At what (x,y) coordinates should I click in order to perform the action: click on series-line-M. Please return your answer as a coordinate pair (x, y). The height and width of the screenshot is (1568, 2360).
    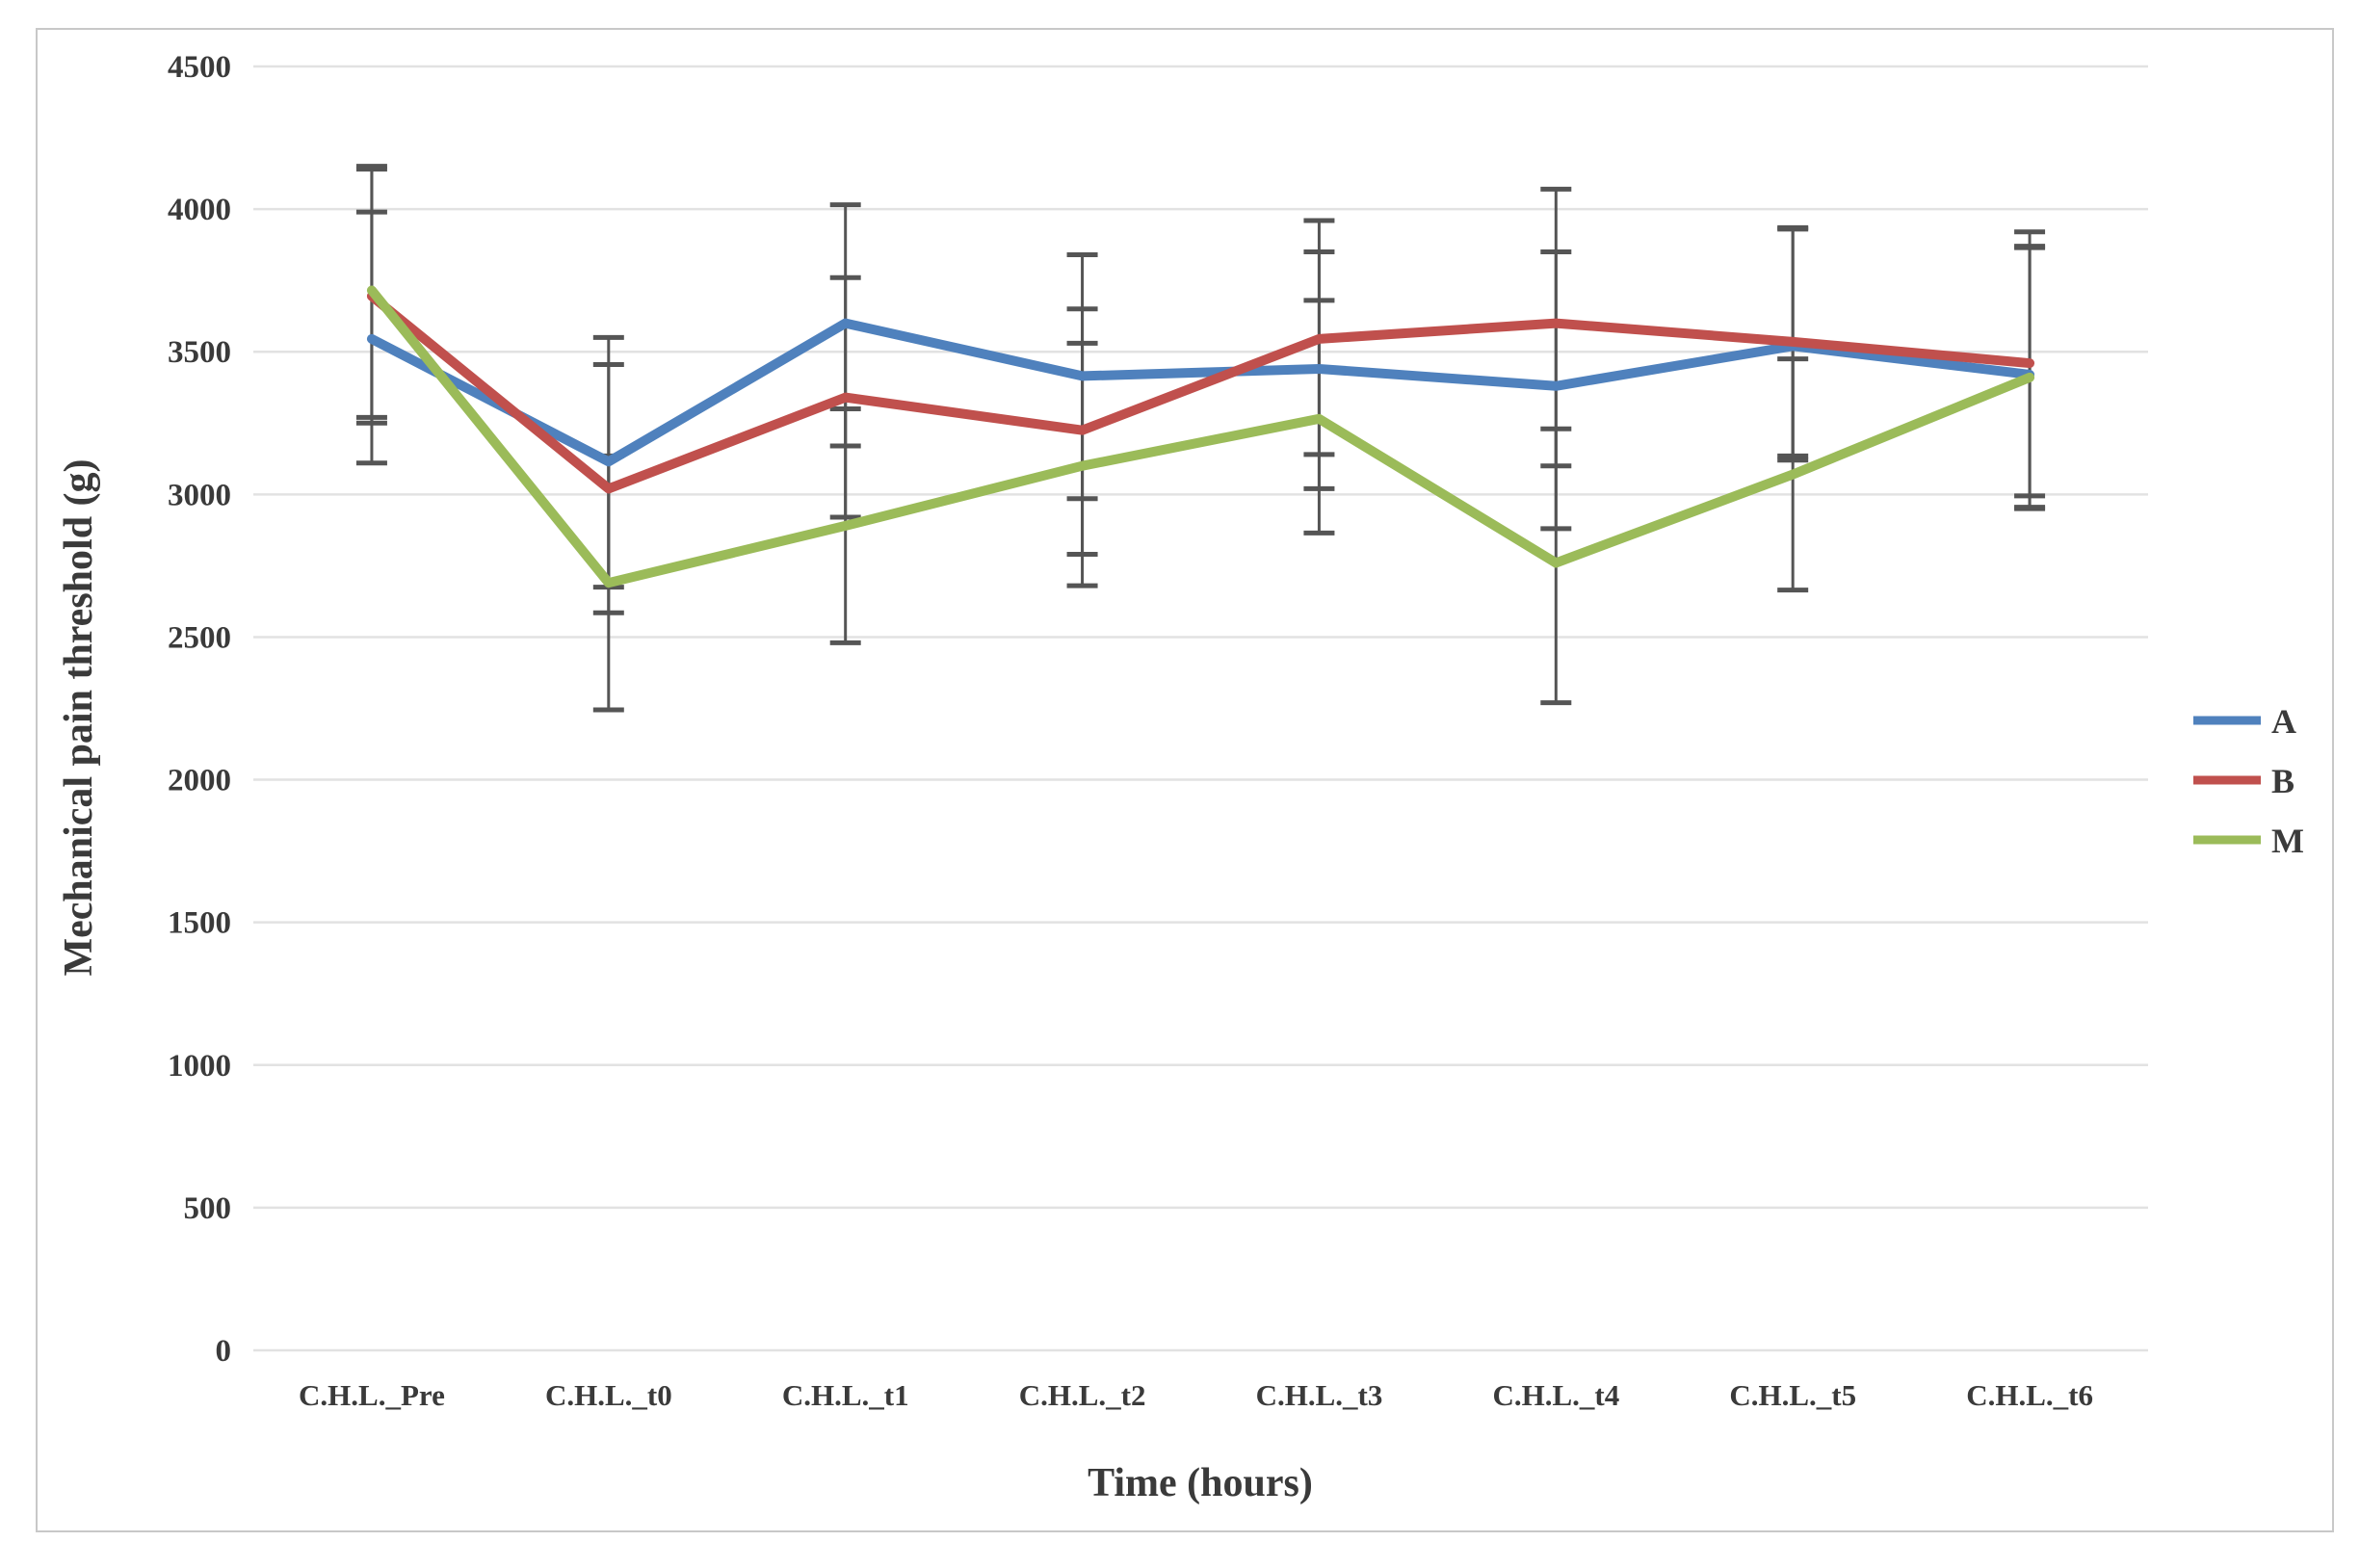
    Looking at the image, I should click on (1200, 436).